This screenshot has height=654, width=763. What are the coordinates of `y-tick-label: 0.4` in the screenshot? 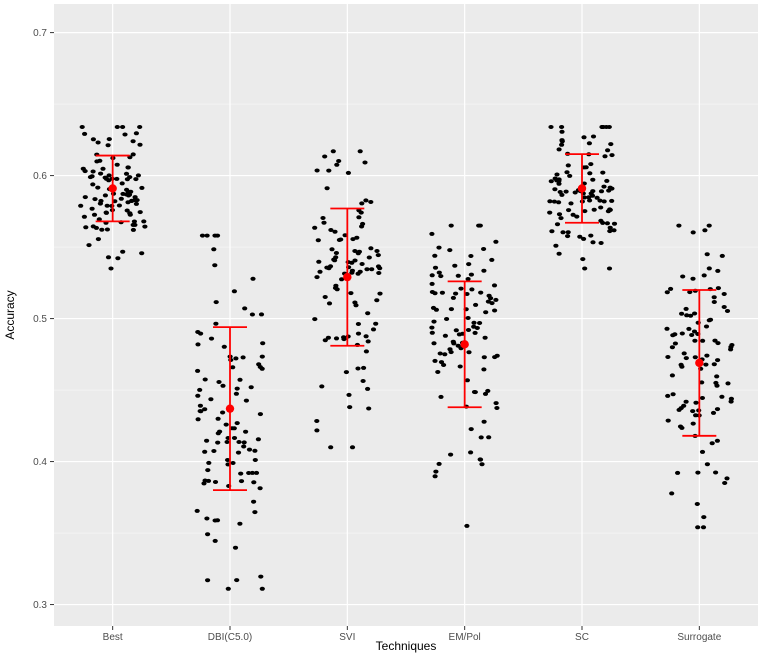 It's located at (40, 462).